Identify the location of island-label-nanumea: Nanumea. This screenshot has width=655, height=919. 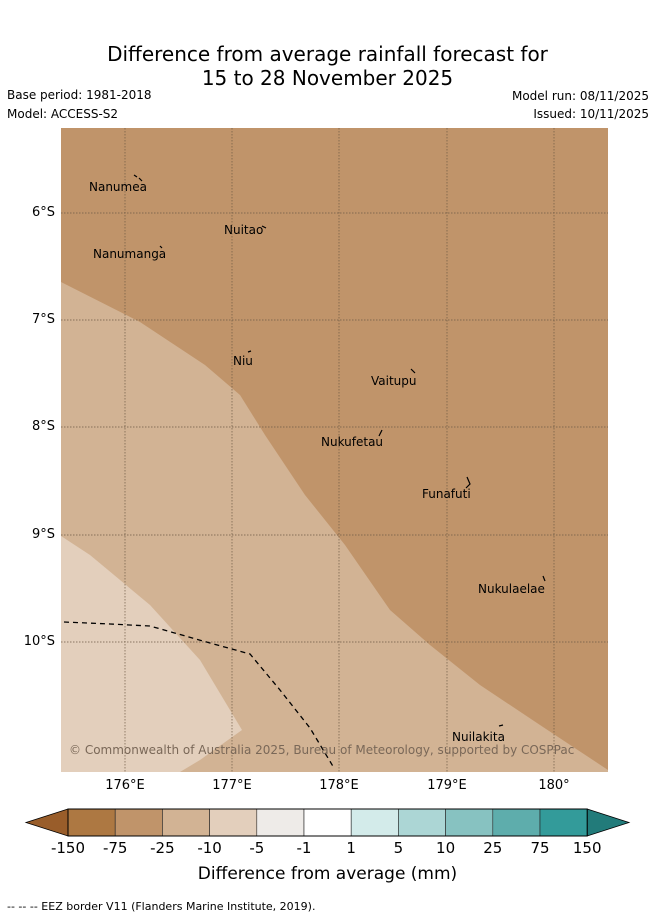
(118, 187).